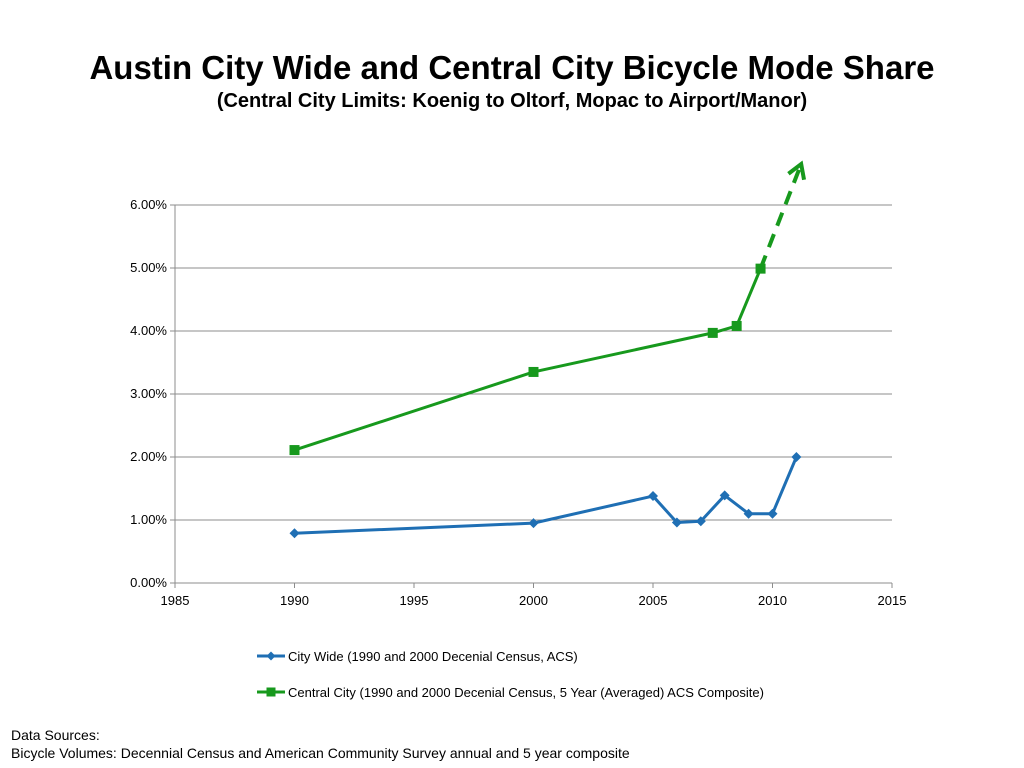 This screenshot has width=1024, height=768. I want to click on series-line, so click(528, 360).